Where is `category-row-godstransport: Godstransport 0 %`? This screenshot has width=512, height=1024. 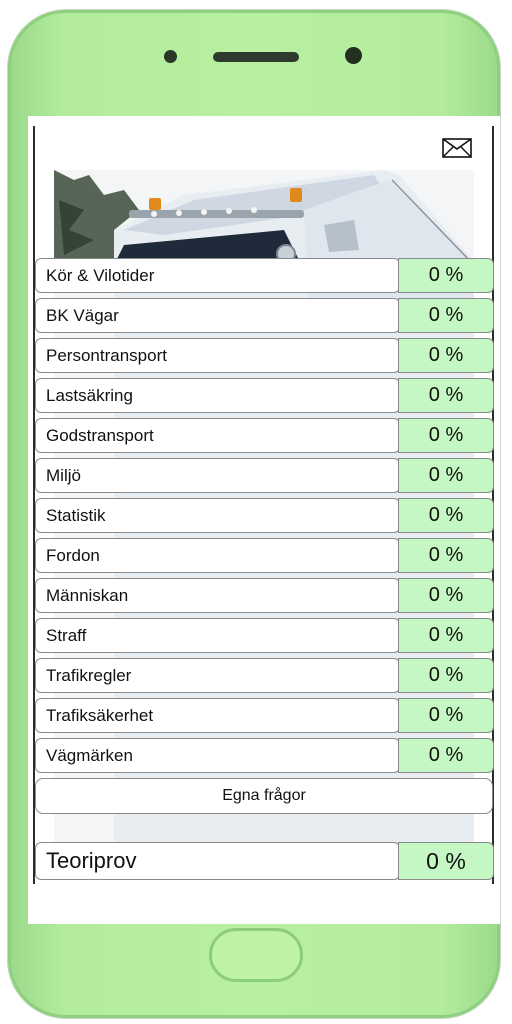 category-row-godstransport: Godstransport 0 % is located at coordinates (264, 436).